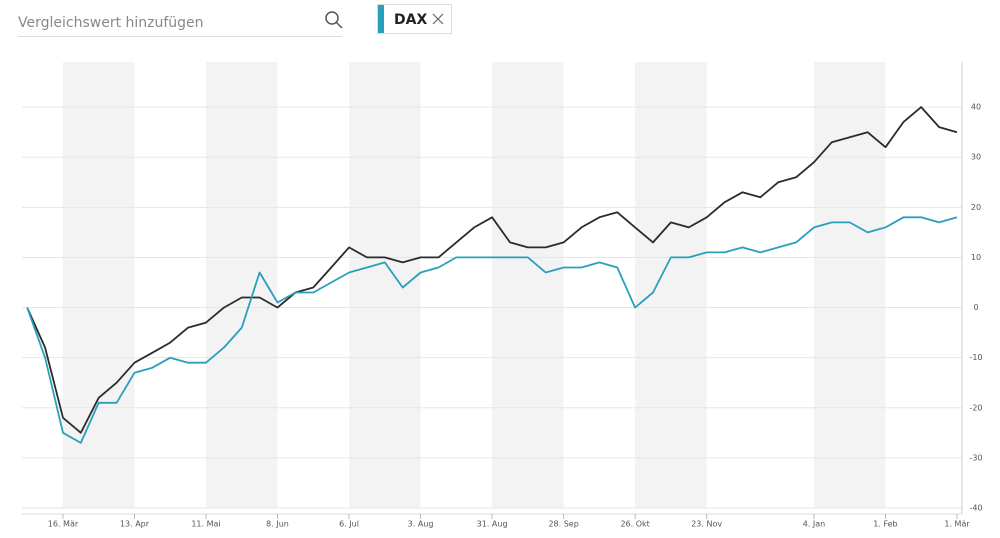 Image resolution: width=1000 pixels, height=538 pixels. Describe the element at coordinates (814, 524) in the screenshot. I see `x-tick-label: 4. Jan` at that location.